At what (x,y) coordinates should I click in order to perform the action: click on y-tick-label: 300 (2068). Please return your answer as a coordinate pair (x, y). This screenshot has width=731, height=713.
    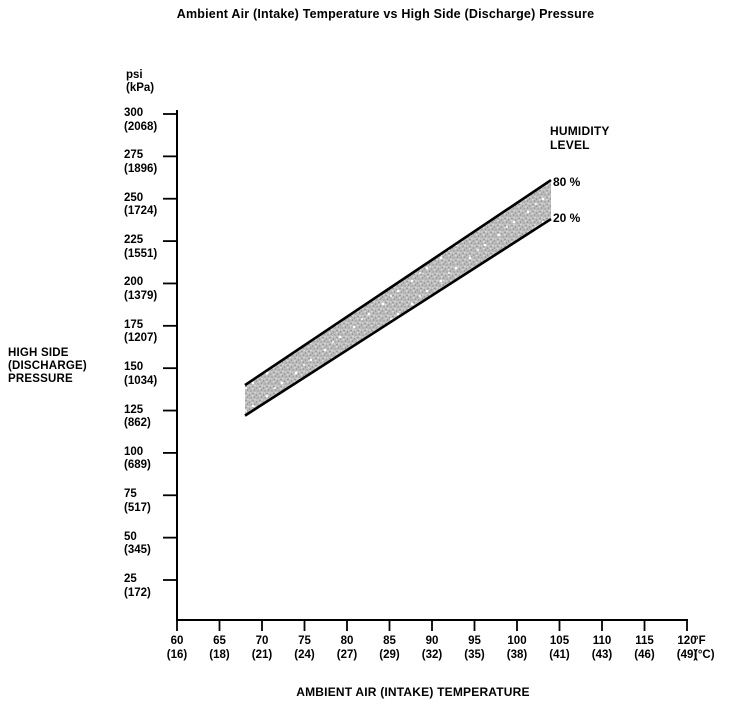
    Looking at the image, I should click on (141, 120).